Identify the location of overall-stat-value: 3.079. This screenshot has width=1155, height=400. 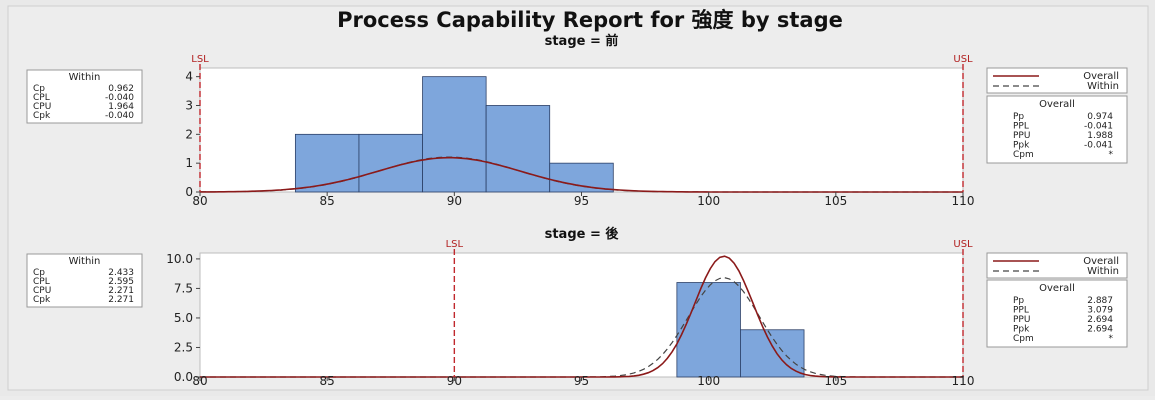
(1100, 311).